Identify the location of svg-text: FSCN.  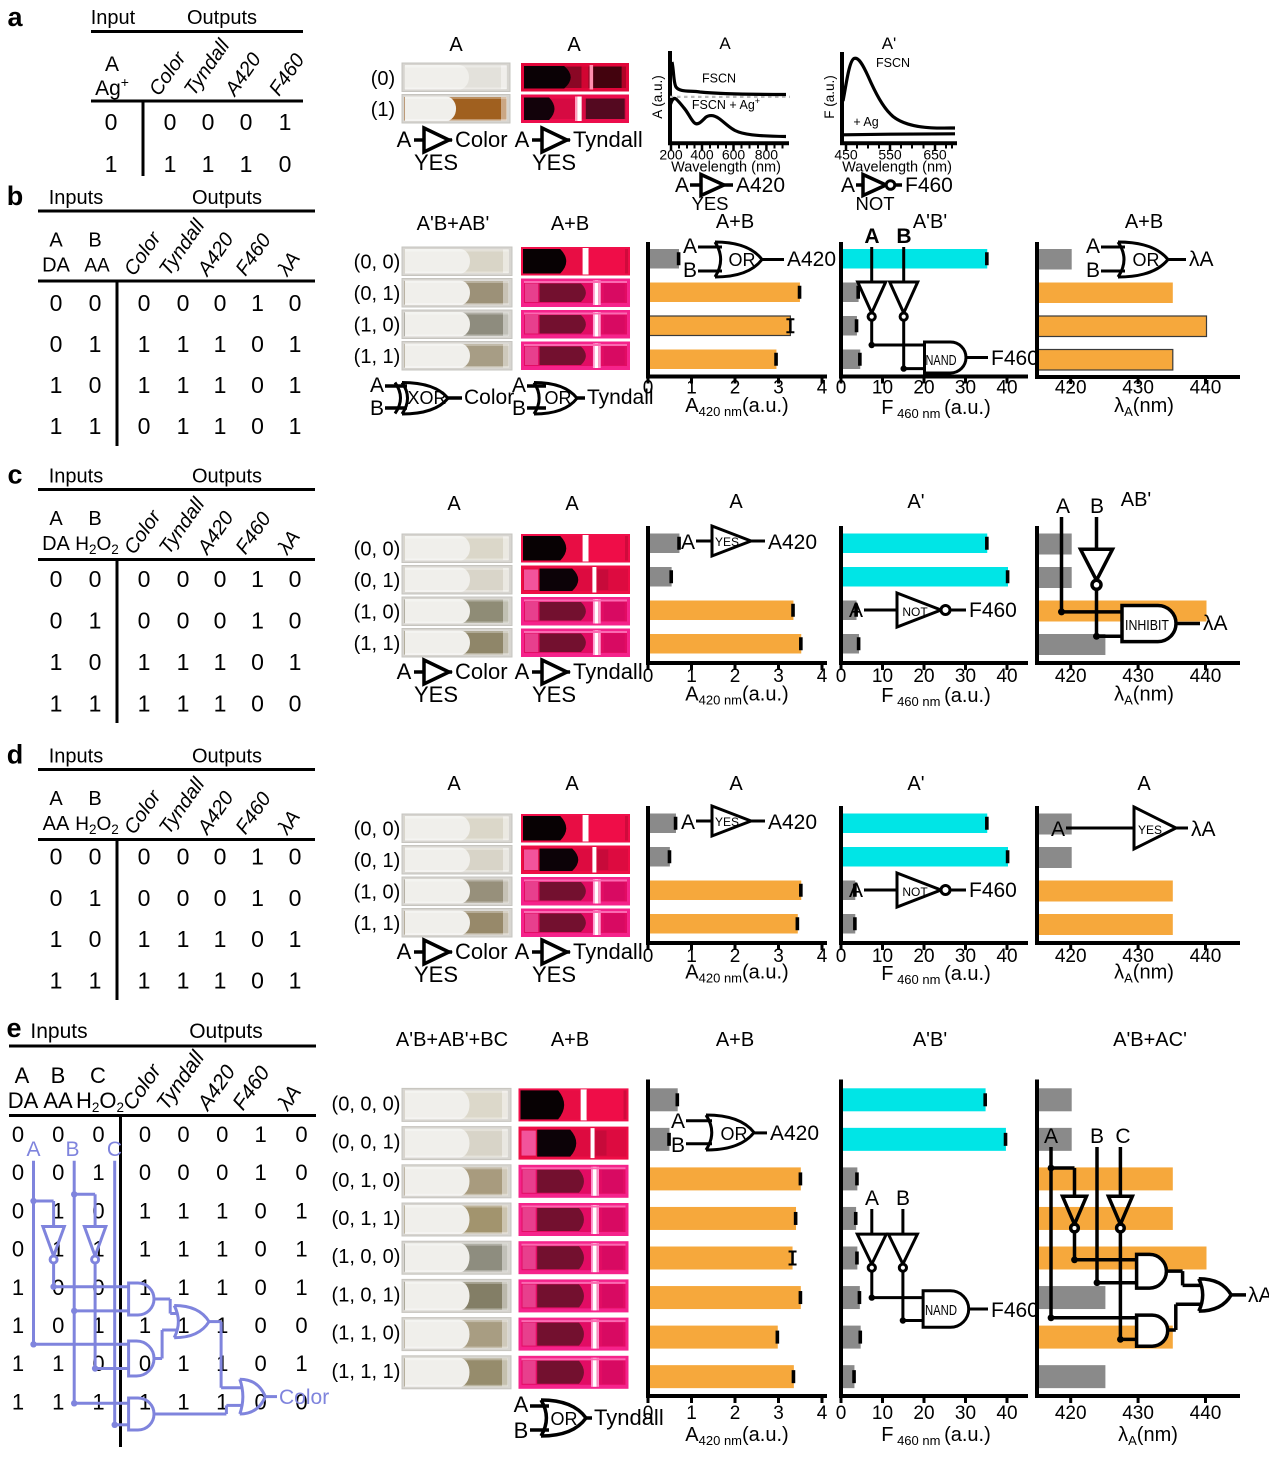
(719, 79).